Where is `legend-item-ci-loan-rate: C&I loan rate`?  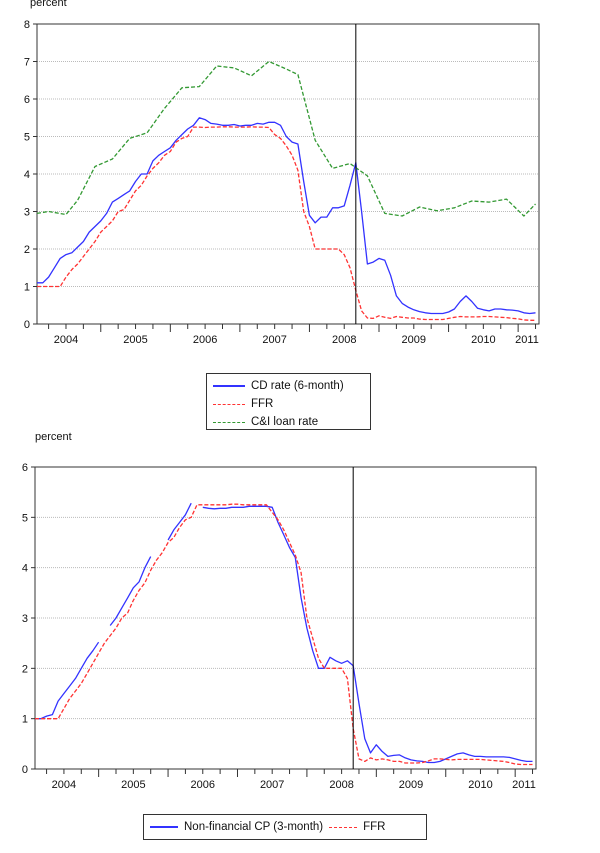 legend-item-ci-loan-rate: C&I loan rate is located at coordinates (288, 422).